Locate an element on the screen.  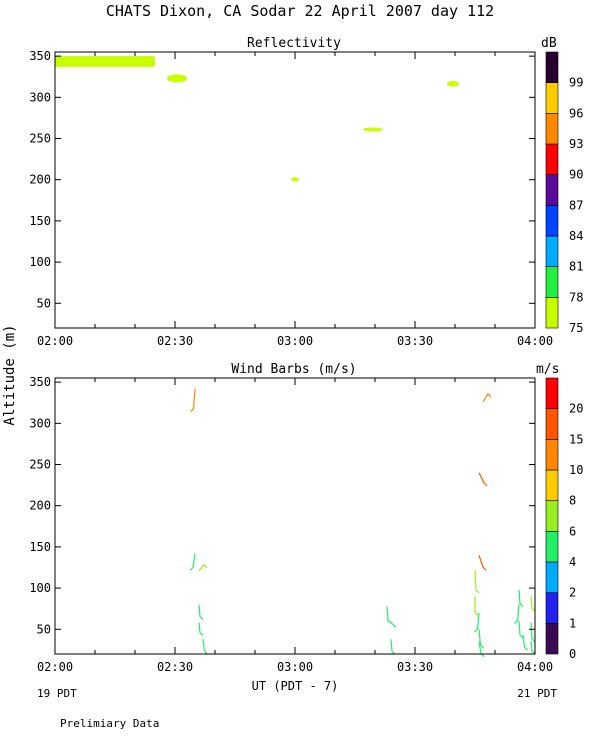
colorbar-label: 4 is located at coordinates (572, 562).